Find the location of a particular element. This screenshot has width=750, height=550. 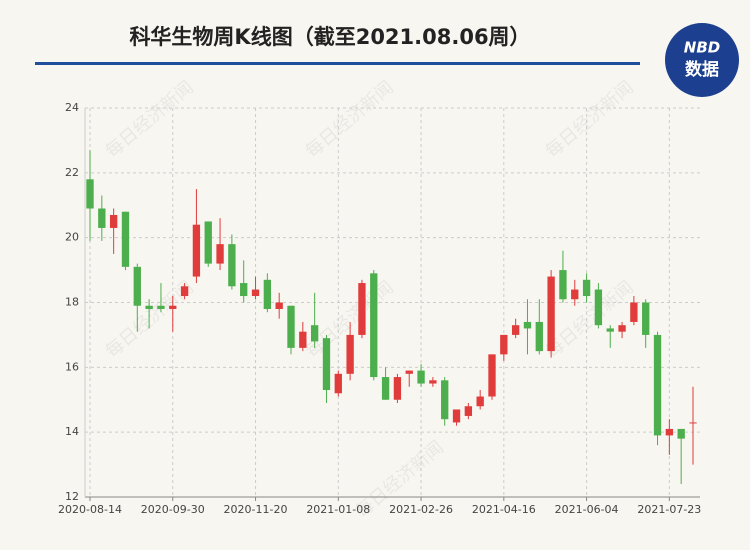

logo-brand: NBD is located at coordinates (702, 48).